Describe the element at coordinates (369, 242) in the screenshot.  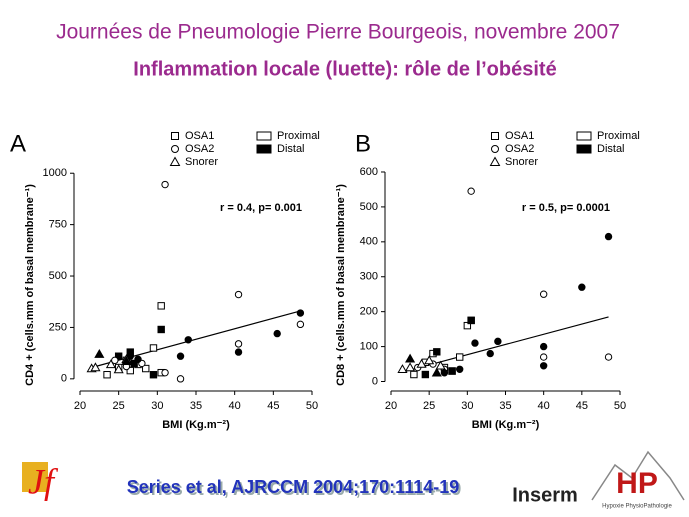
I see `y-tick-label: 400` at that location.